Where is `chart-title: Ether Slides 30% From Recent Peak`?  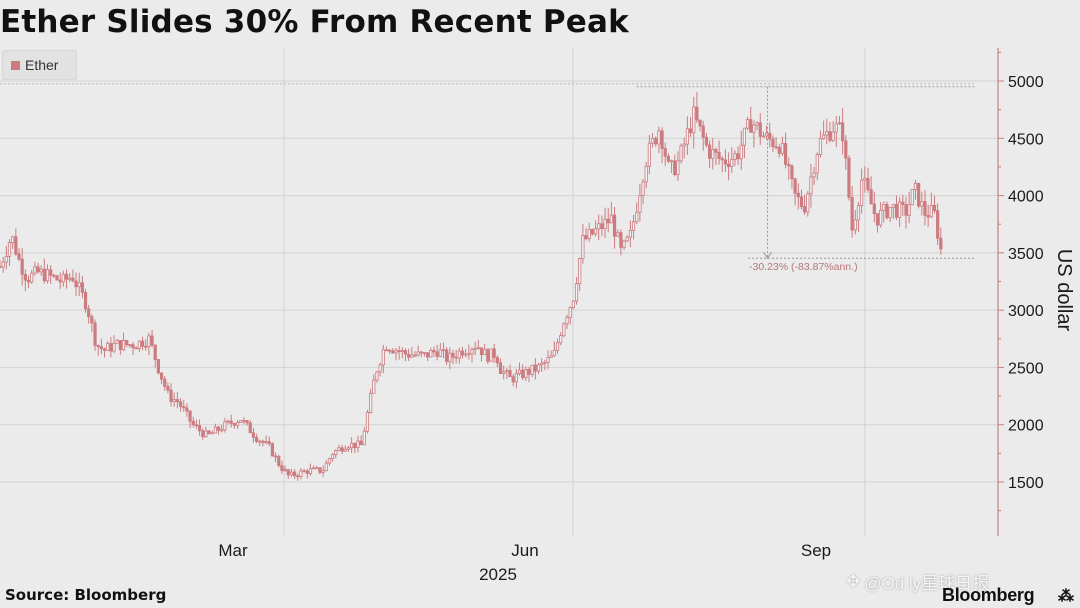 chart-title: Ether Slides 30% From Recent Peak is located at coordinates (314, 22).